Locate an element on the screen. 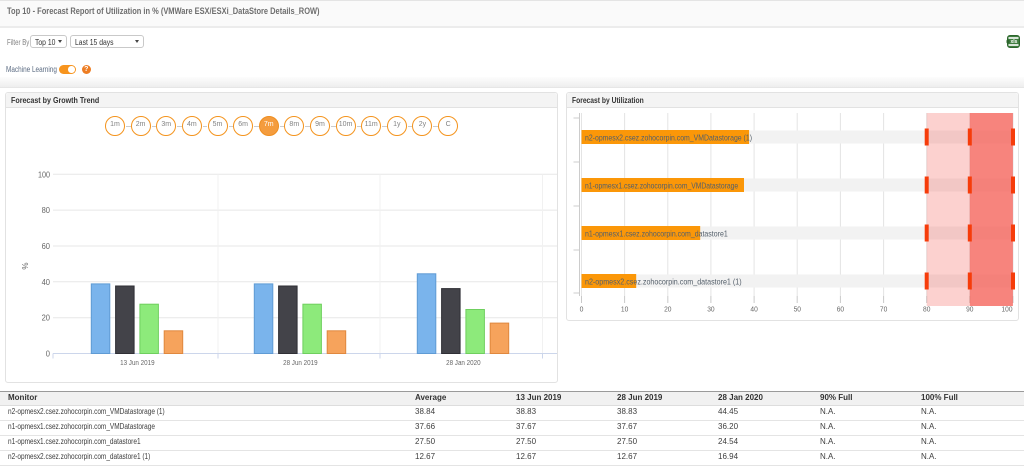 The width and height of the screenshot is (1024, 472). svg-text: 30 is located at coordinates (710, 309).